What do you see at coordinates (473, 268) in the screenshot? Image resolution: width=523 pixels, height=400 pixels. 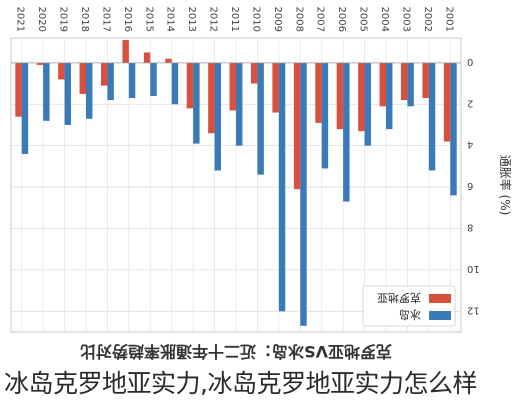 I see `y-tick-label: 10` at bounding box center [473, 268].